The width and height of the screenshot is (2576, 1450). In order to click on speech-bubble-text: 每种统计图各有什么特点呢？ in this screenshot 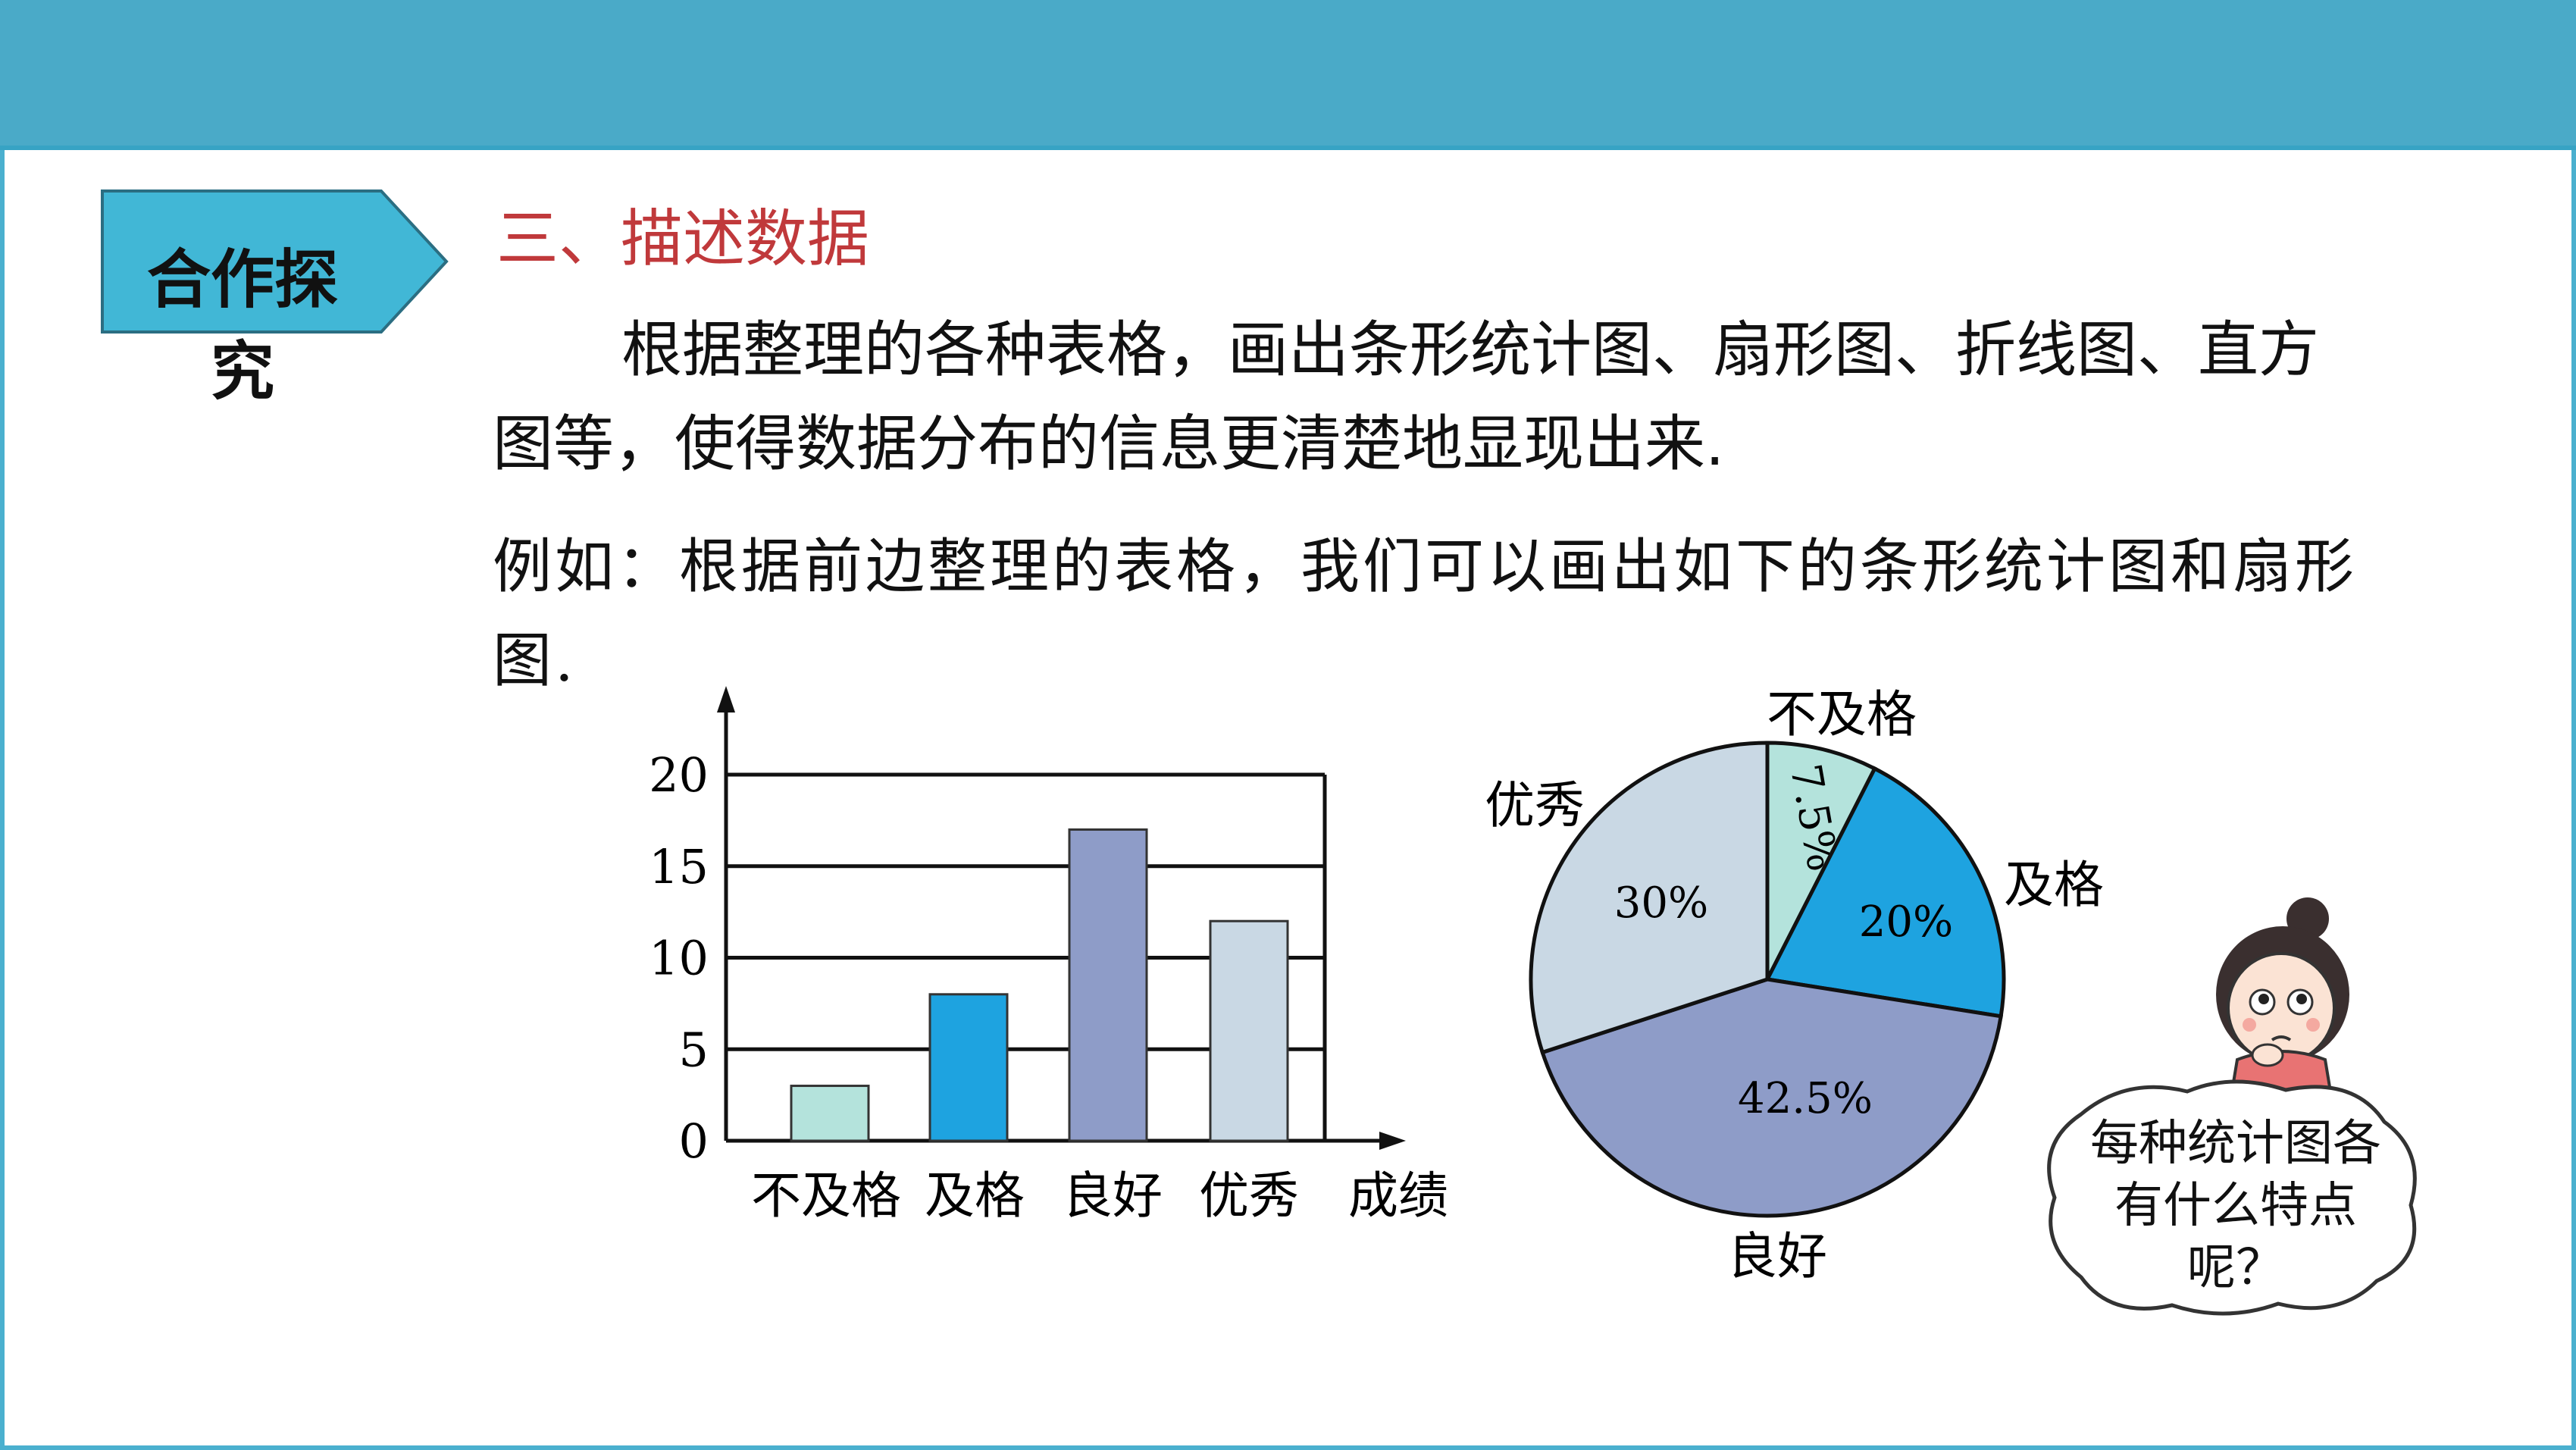, I will do `click(2235, 1206)`.